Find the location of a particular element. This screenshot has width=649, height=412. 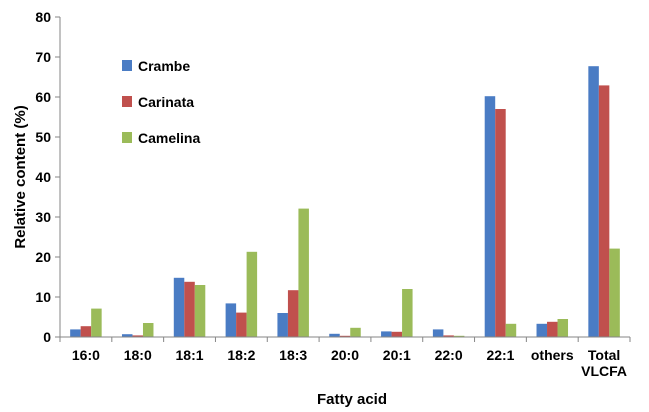

y-tick-label: 80 is located at coordinates (43, 17).